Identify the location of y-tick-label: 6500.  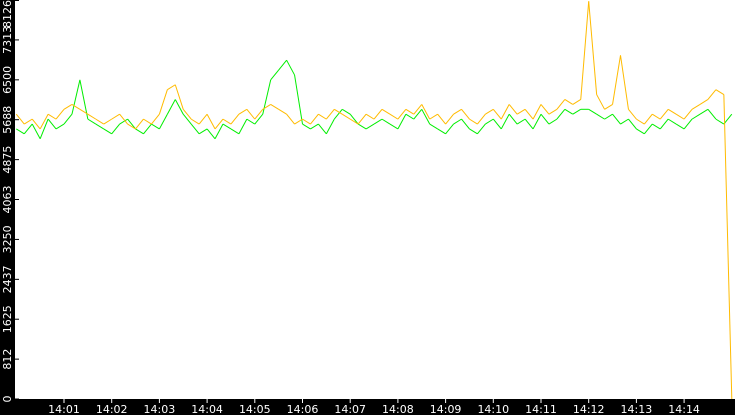
(7, 80).